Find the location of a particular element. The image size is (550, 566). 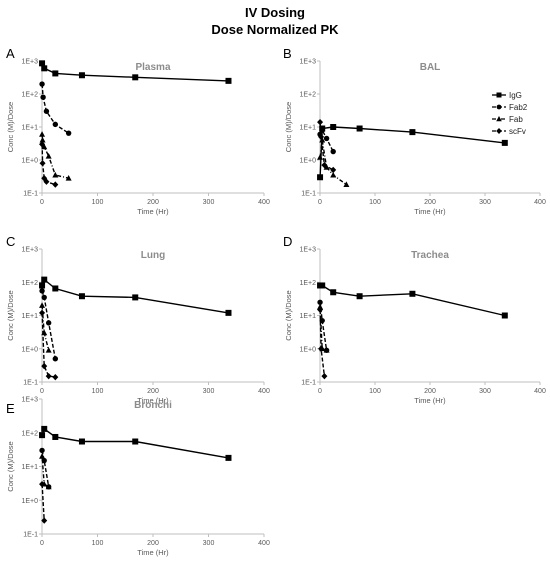

y-tick-label: 1E-1 is located at coordinates (30, 383).